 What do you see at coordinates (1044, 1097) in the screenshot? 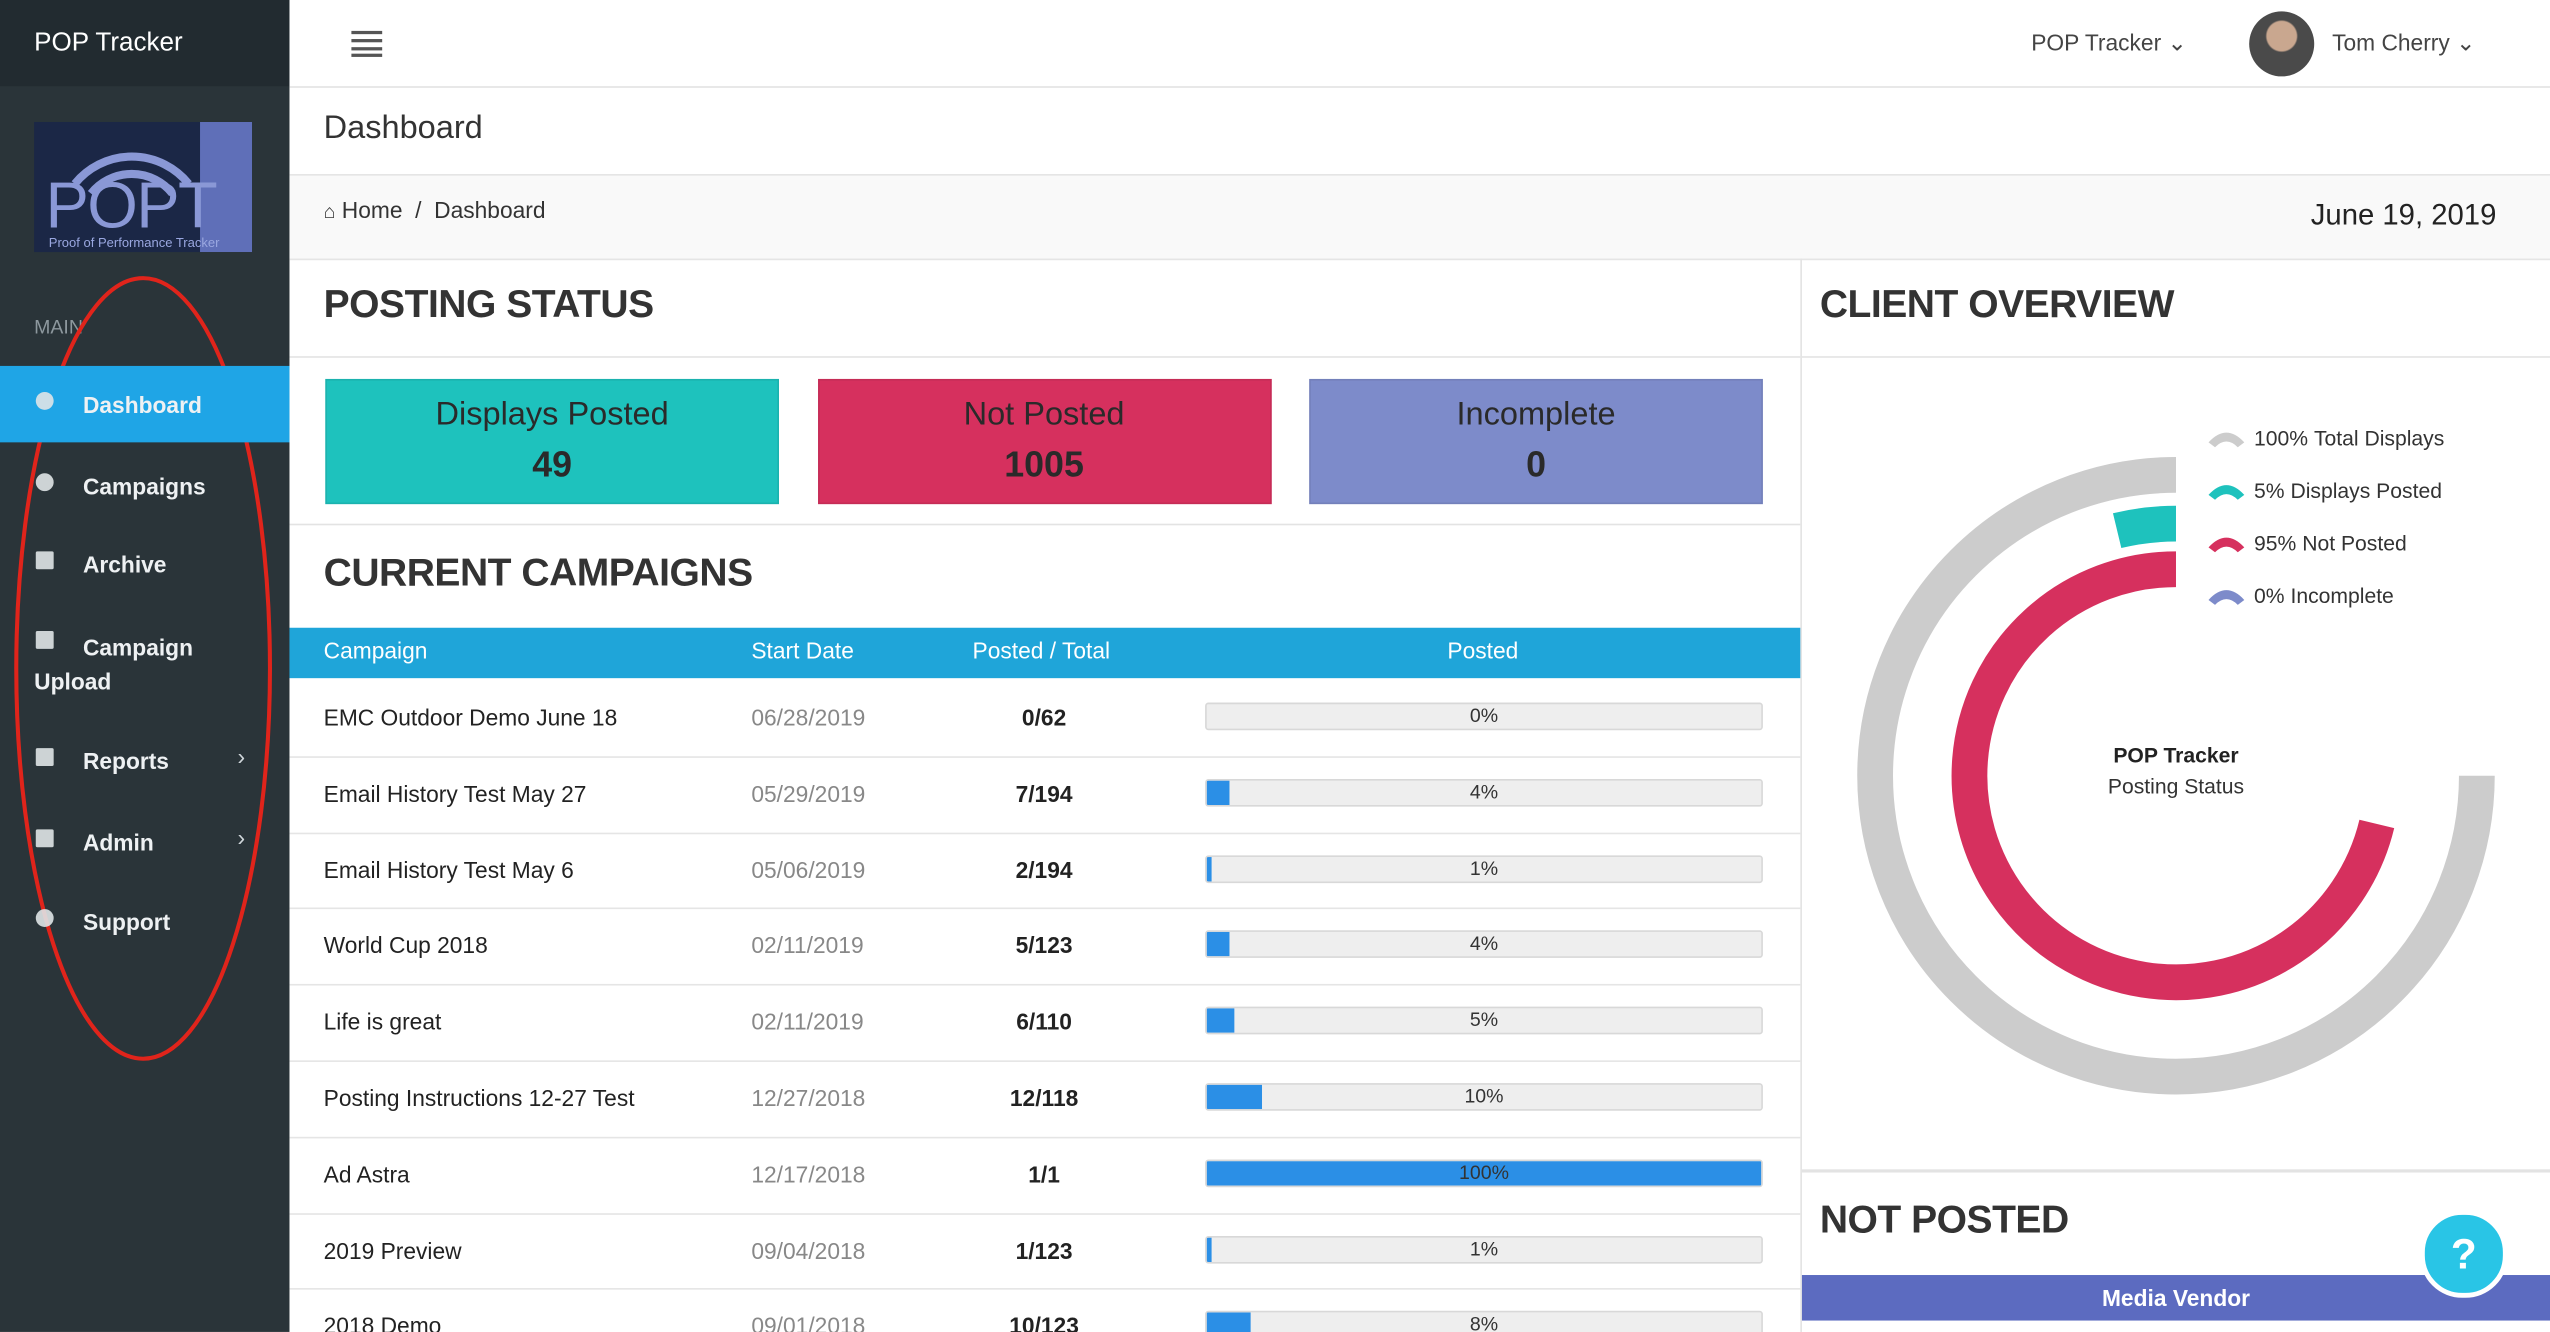
I see `posted-total: 12/118` at bounding box center [1044, 1097].